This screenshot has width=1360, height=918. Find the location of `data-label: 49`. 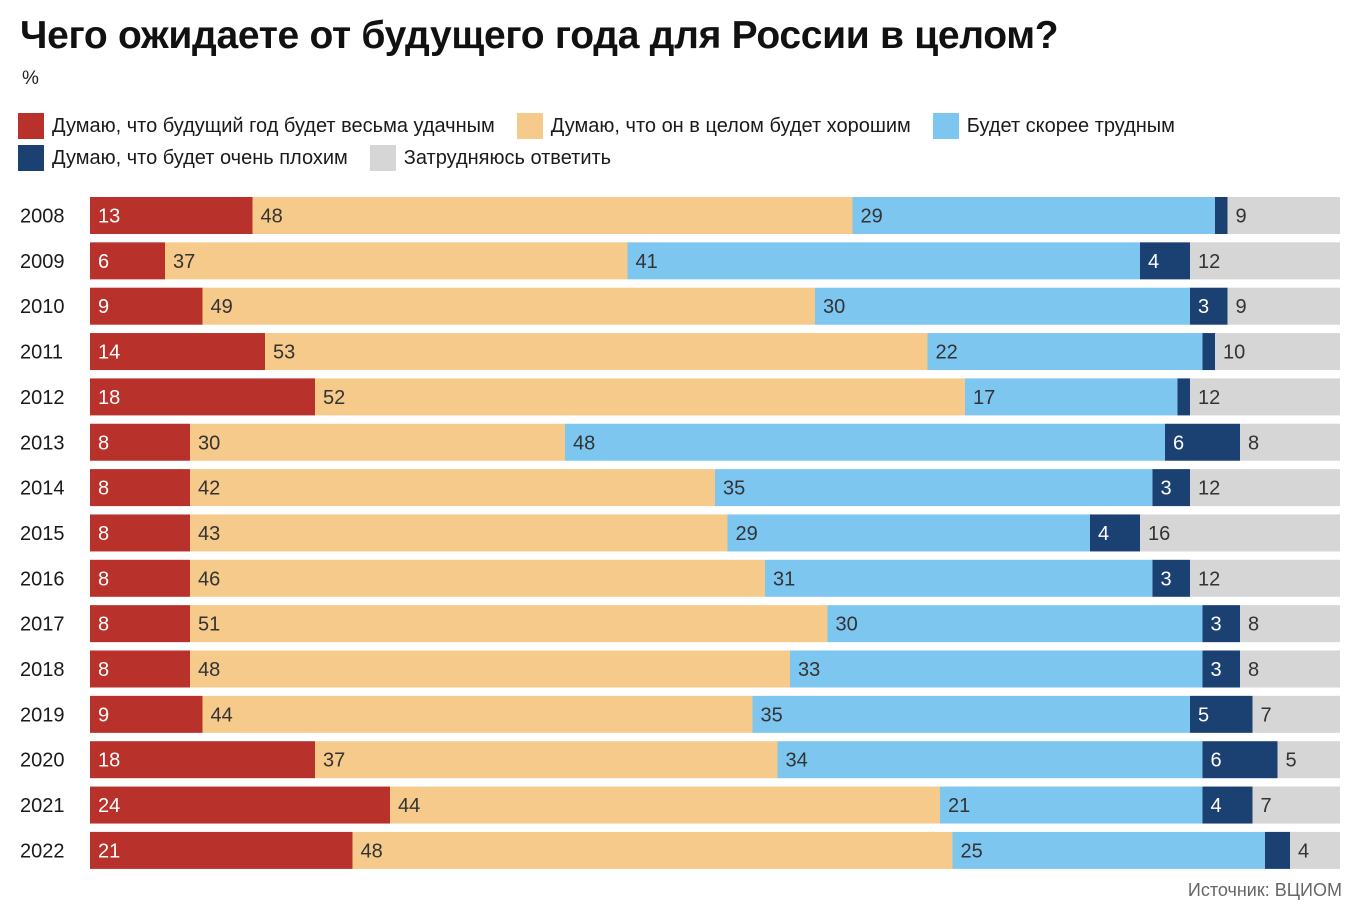

data-label: 49 is located at coordinates (222, 307).